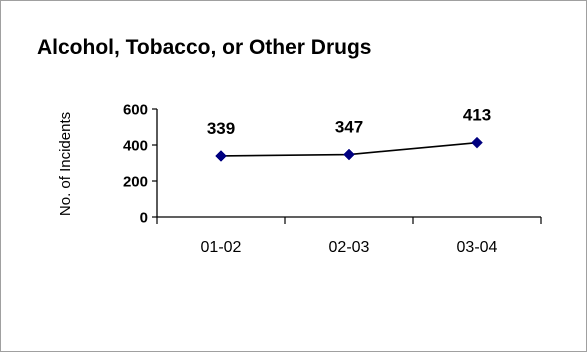 The width and height of the screenshot is (587, 353). What do you see at coordinates (135, 110) in the screenshot?
I see `y-tick-label: 600` at bounding box center [135, 110].